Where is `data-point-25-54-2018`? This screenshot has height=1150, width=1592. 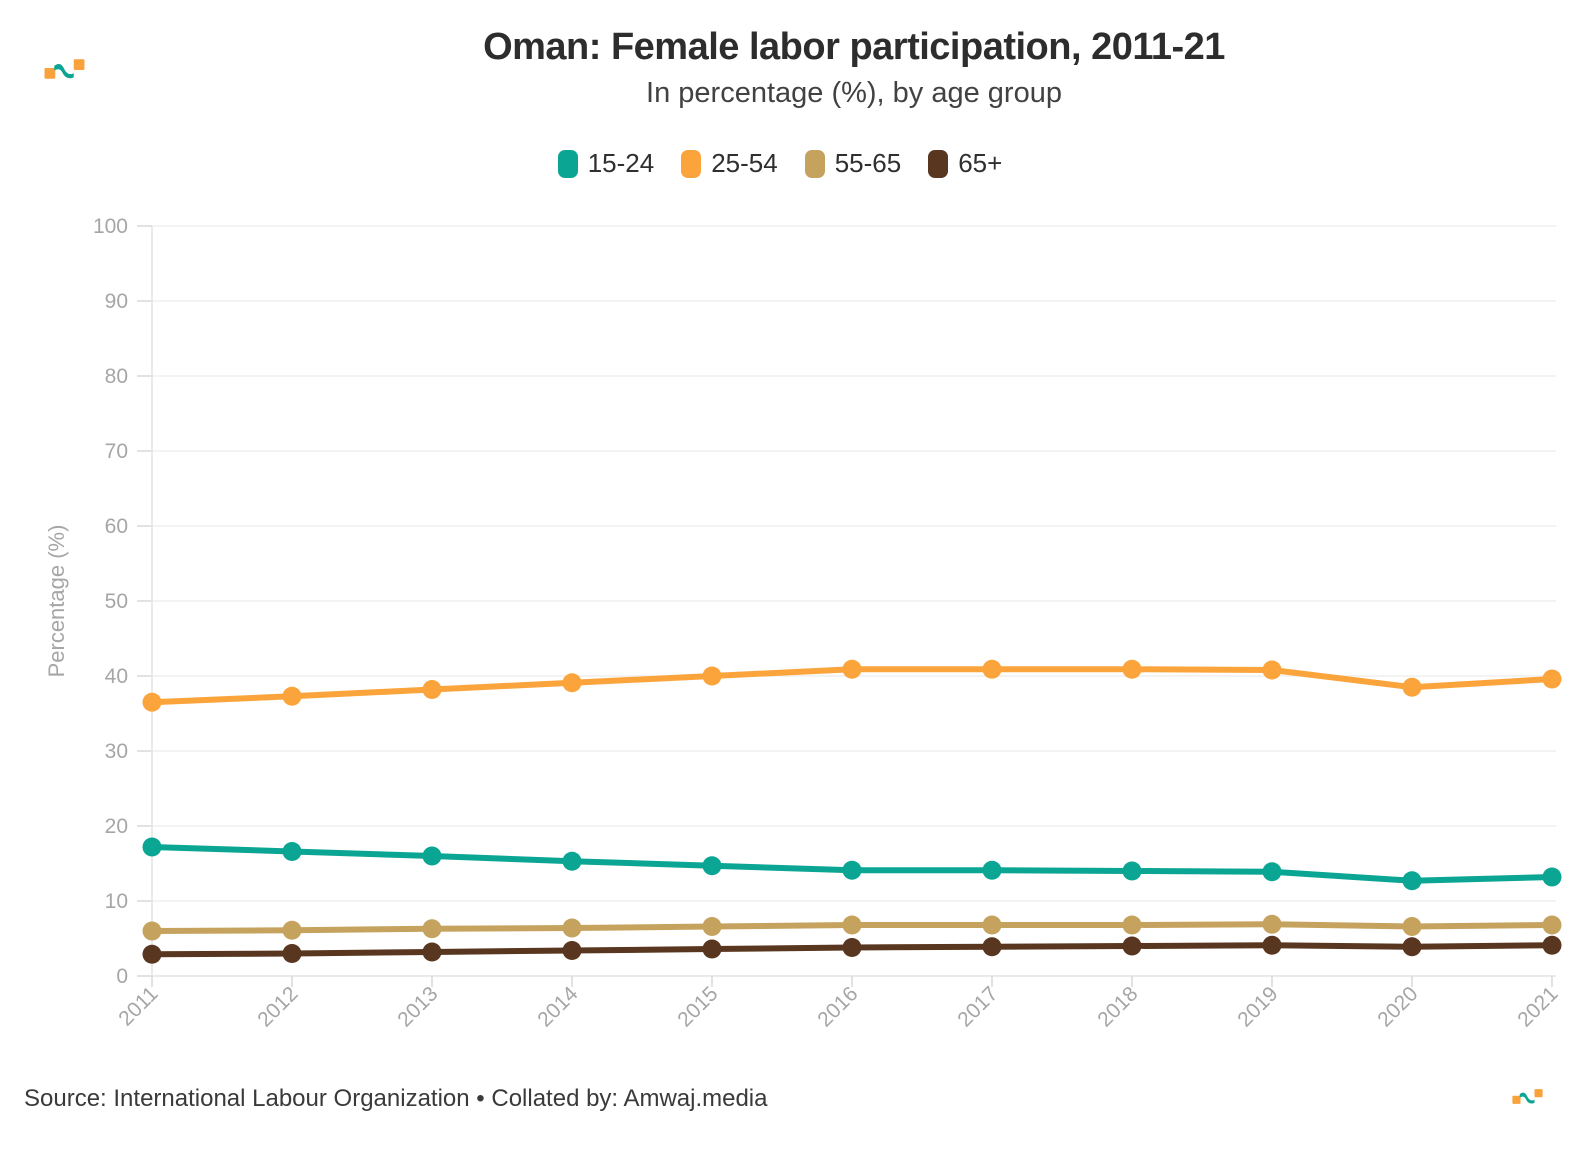 data-point-25-54-2018 is located at coordinates (1132, 669).